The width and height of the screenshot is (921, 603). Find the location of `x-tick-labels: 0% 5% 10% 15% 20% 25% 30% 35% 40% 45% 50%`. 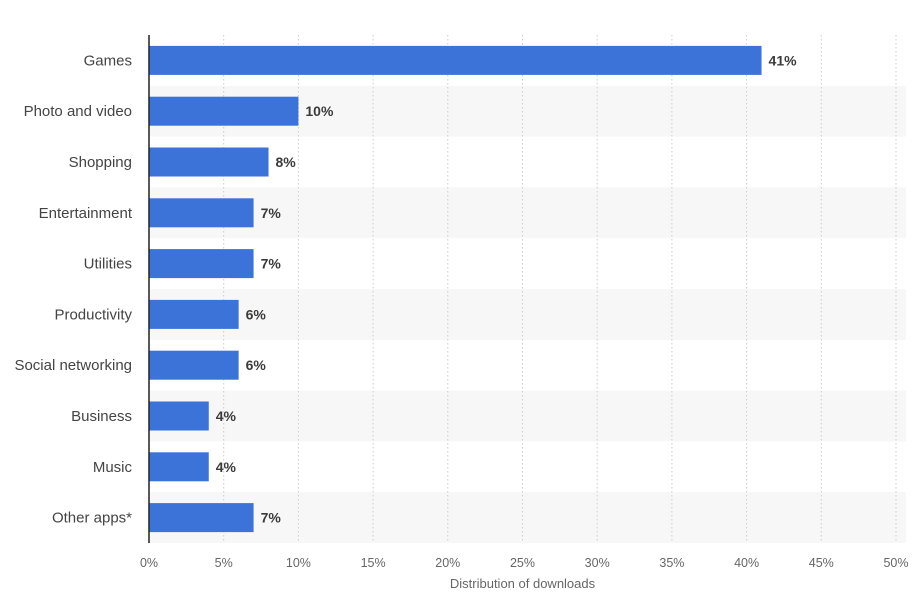

x-tick-labels: 0% 5% 10% 15% 20% 25% 30% 35% 40% 45% 50% is located at coordinates (524, 563).